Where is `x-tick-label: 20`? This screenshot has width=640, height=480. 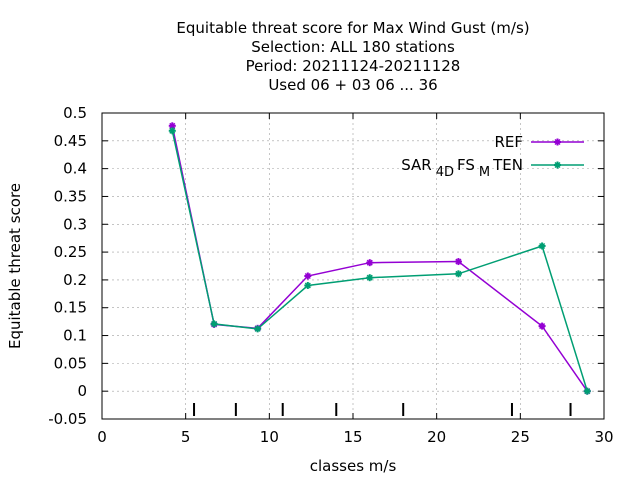 x-tick-label: 20 is located at coordinates (436, 437).